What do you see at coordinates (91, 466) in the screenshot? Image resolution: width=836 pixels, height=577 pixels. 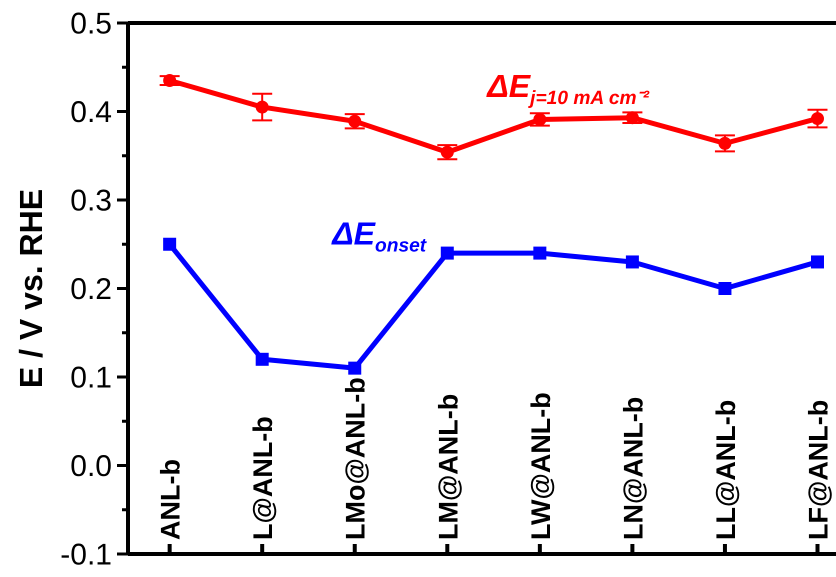 I see `y-tick-label: 0.0` at bounding box center [91, 466].